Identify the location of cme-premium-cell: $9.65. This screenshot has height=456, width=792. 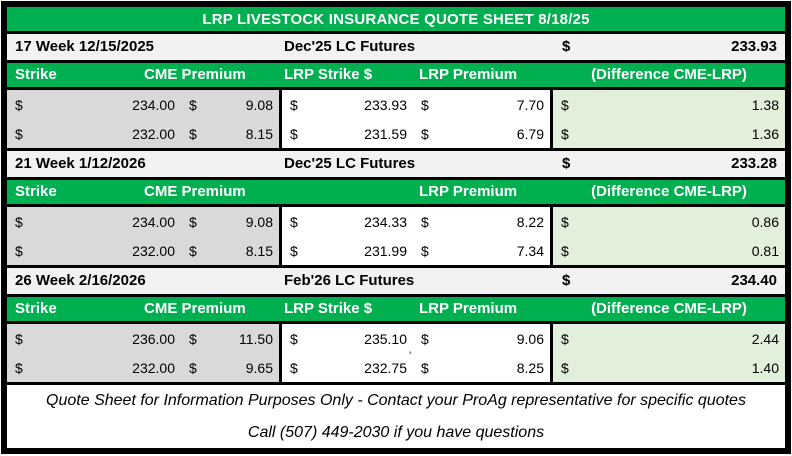
(230, 367).